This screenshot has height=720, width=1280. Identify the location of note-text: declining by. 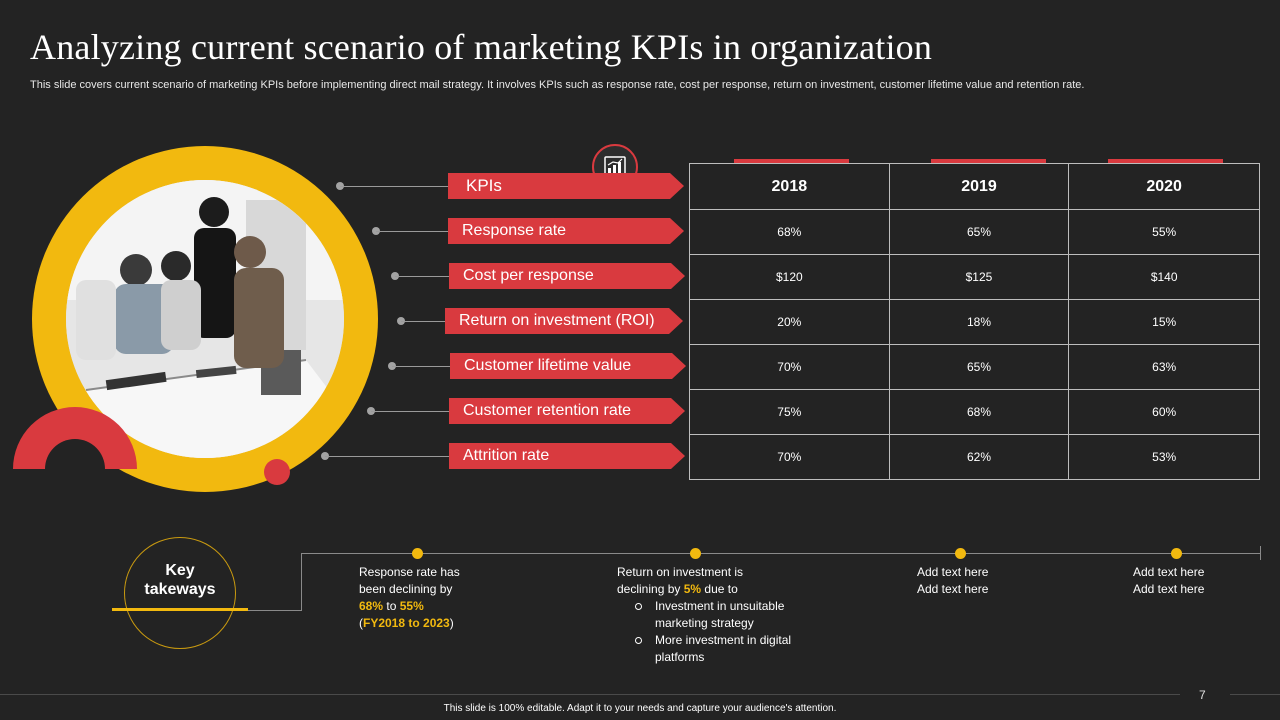
(650, 589).